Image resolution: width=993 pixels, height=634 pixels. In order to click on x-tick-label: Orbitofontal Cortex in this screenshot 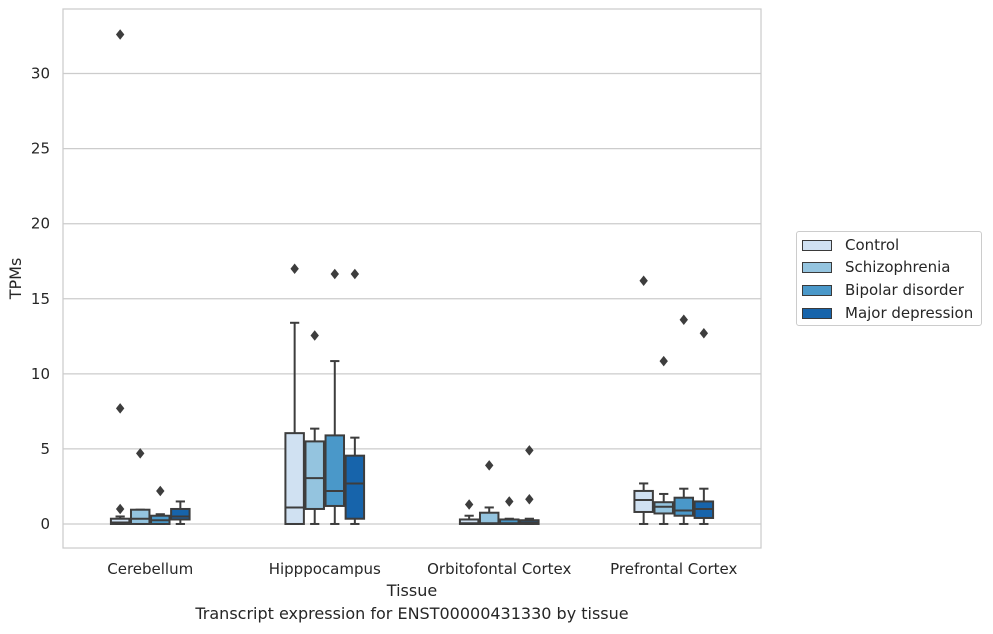, I will do `click(499, 569)`.